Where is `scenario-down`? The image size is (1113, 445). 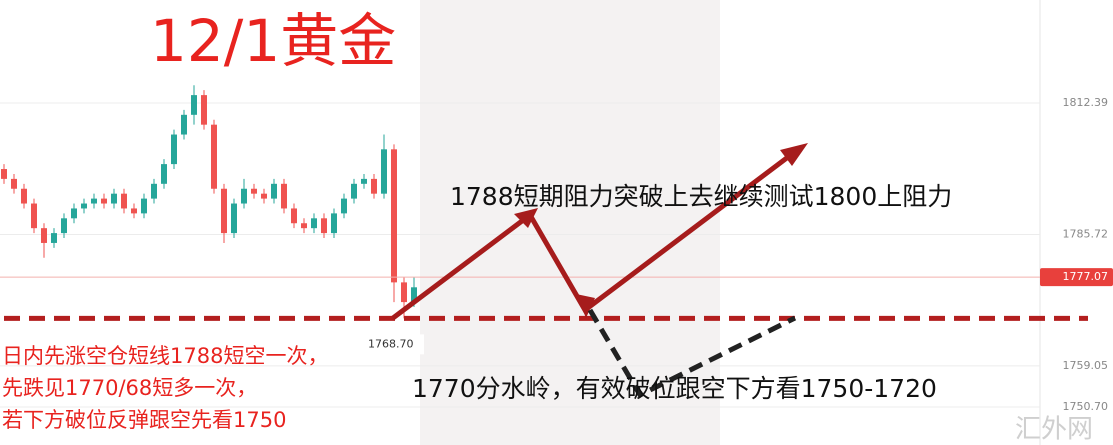 scenario-down is located at coordinates (692, 353).